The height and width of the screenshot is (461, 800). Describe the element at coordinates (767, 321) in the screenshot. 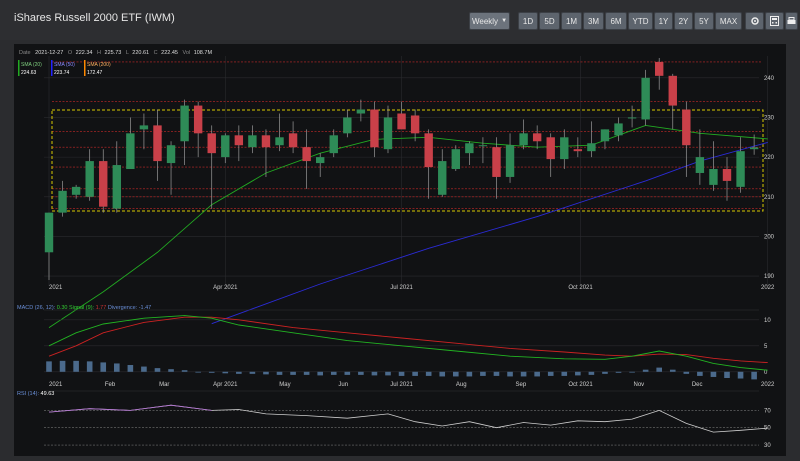

I see `macd-tick-label: 10` at that location.